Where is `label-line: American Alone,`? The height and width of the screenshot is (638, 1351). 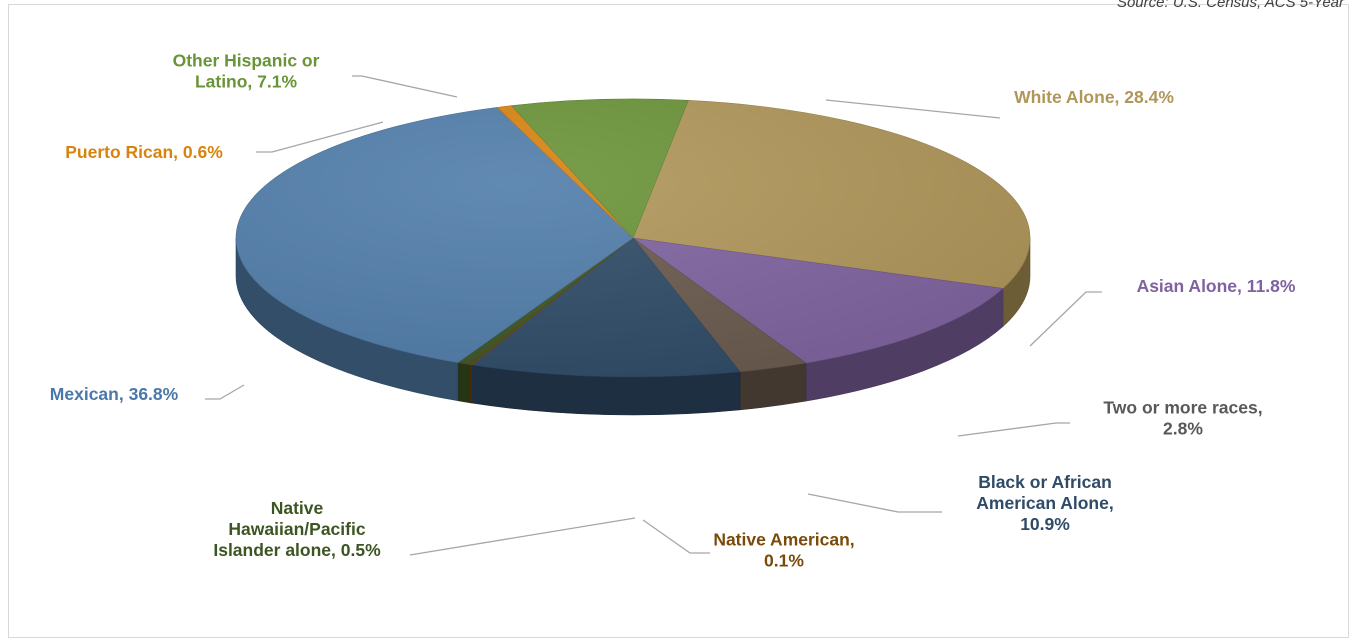
label-line: American Alone, is located at coordinates (1044, 503).